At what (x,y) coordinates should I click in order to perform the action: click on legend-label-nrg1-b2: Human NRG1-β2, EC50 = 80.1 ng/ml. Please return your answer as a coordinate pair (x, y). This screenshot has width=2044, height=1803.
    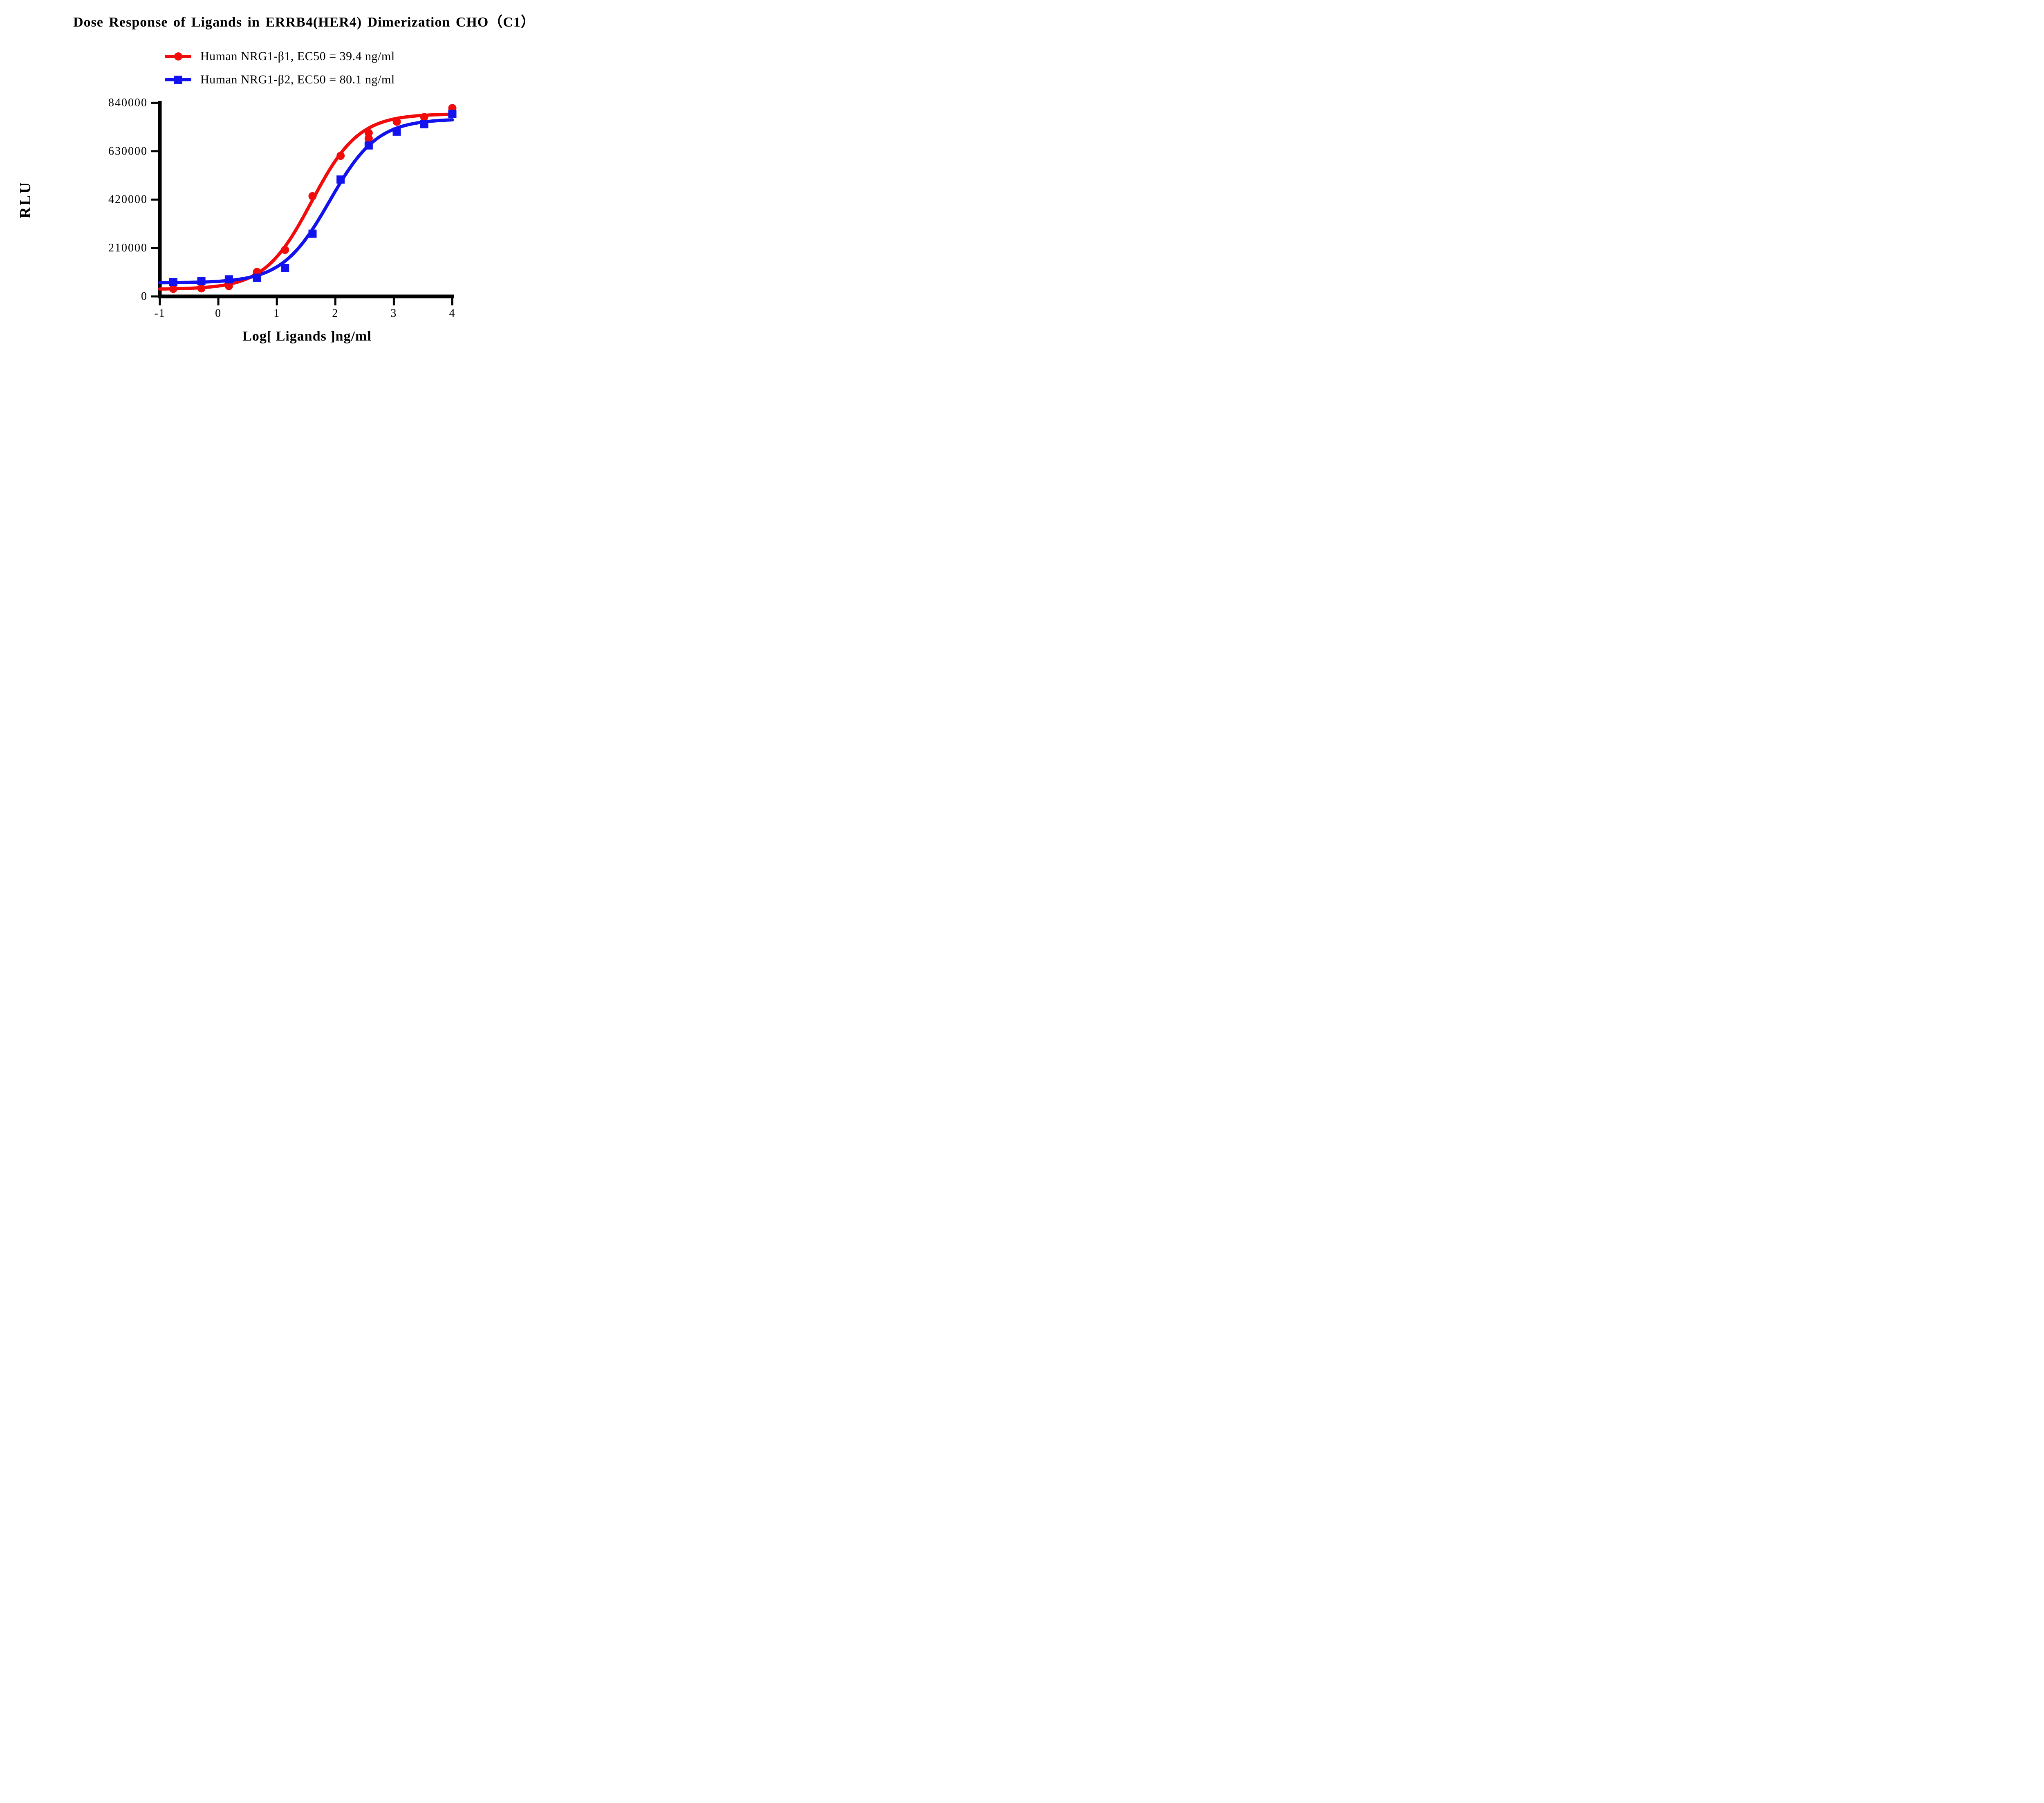
    Looking at the image, I should click on (297, 79).